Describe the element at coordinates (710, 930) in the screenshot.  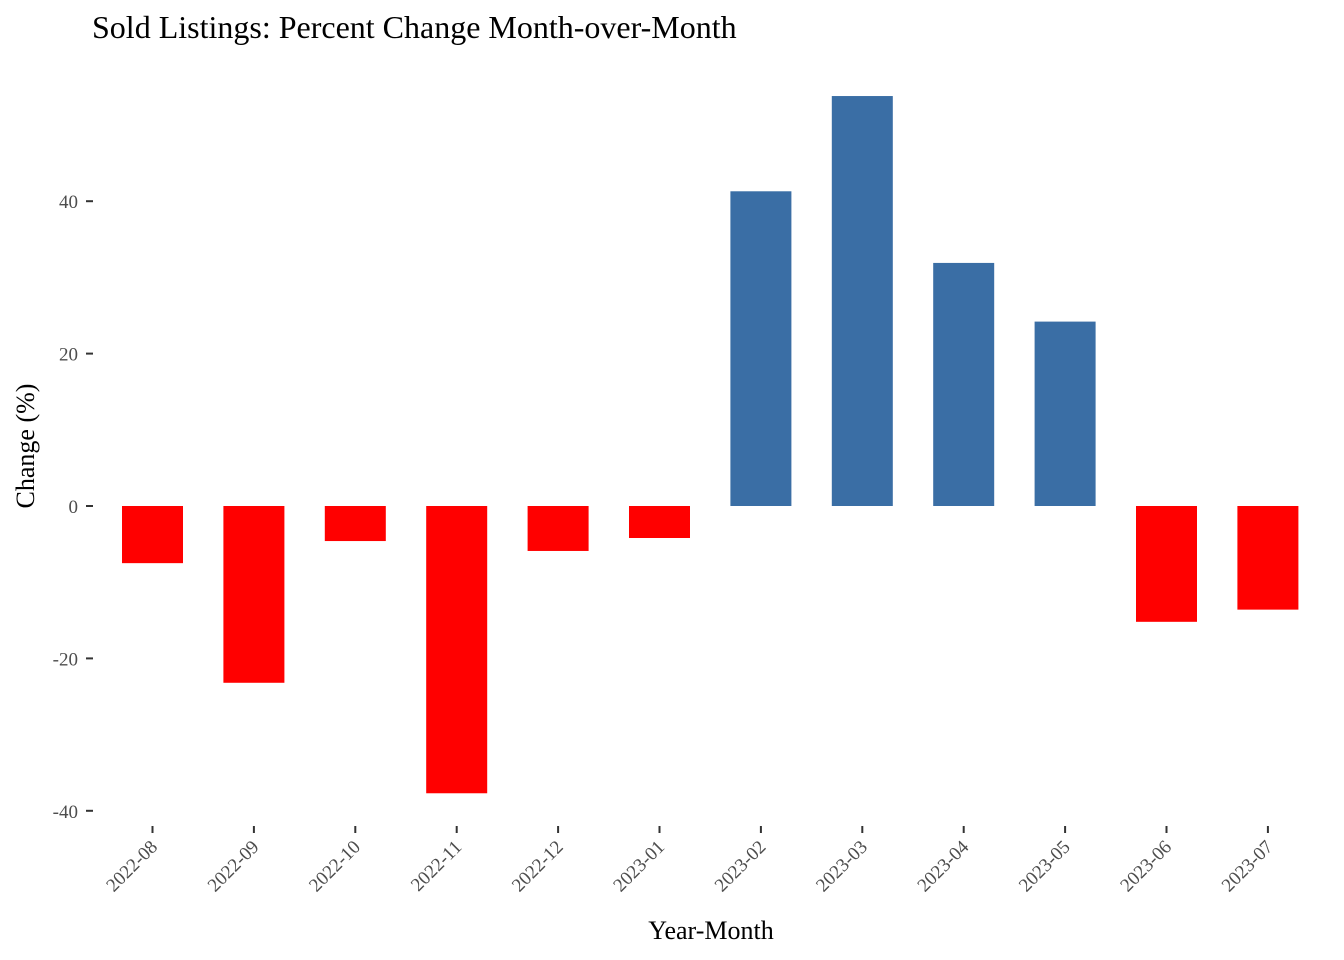
I see `x-axis-title: Year-Month` at that location.